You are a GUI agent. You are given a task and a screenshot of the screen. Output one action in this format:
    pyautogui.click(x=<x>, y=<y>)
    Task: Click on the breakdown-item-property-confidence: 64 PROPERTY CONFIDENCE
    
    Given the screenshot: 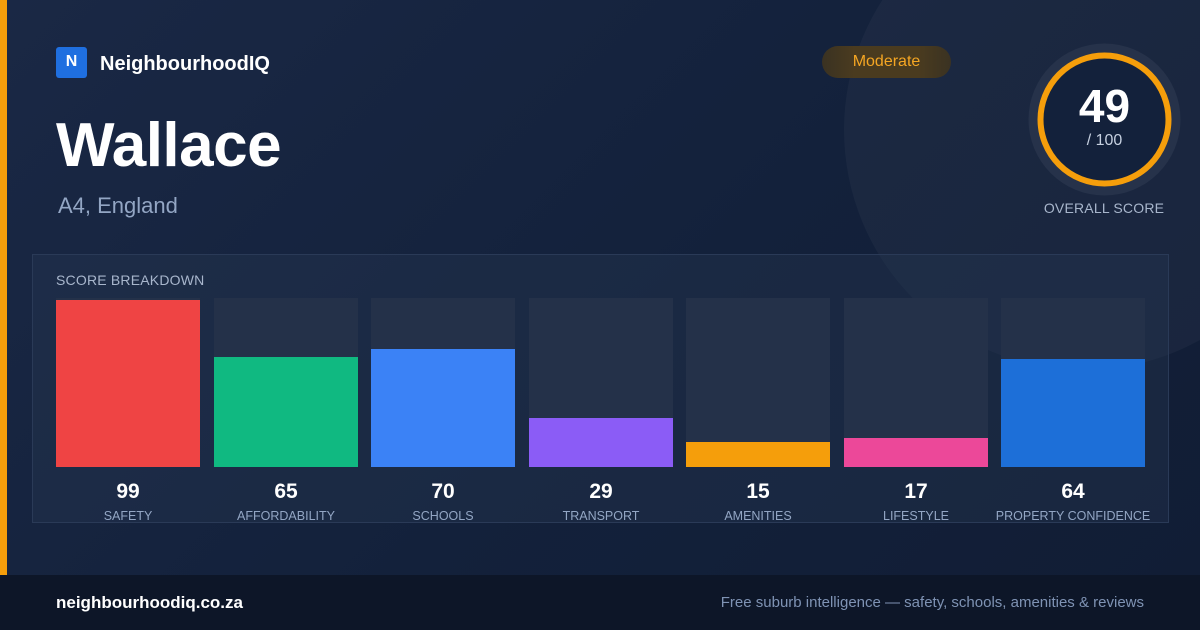 What is the action you would take?
    pyautogui.click(x=1073, y=410)
    